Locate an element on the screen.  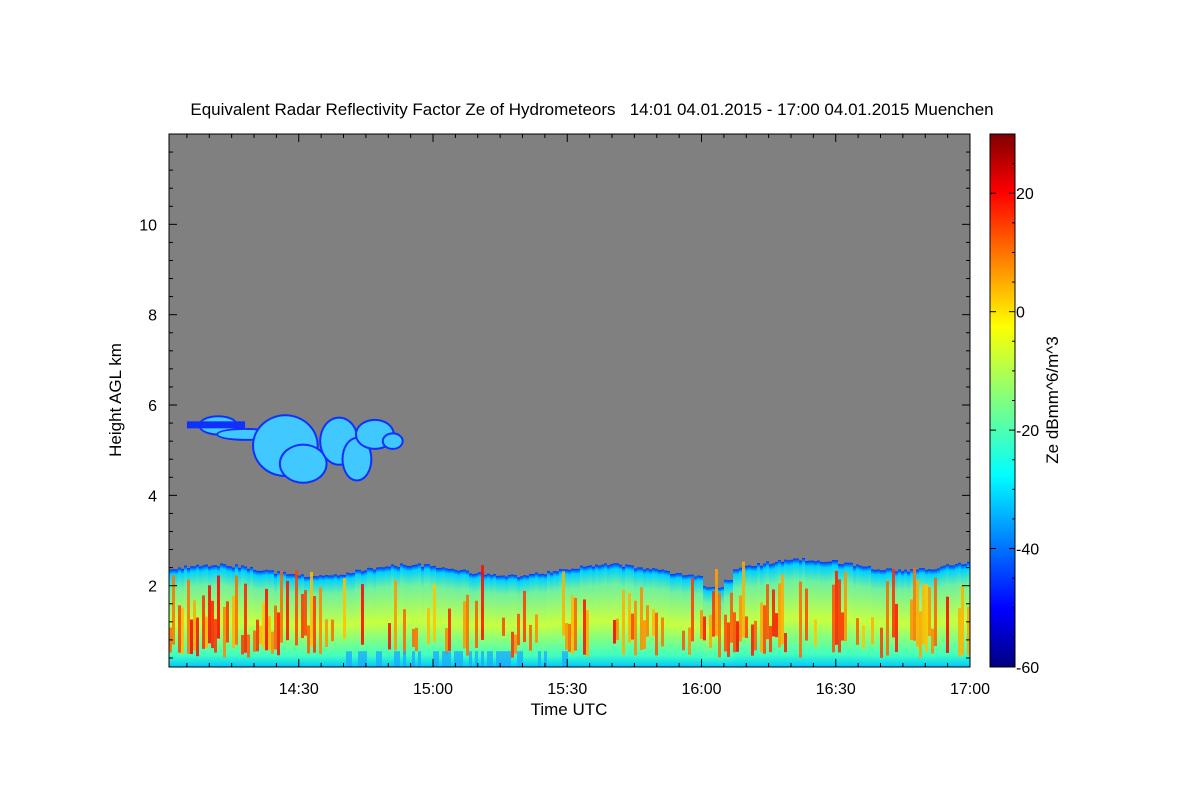
y-tick-label: 4 is located at coordinates (152, 496).